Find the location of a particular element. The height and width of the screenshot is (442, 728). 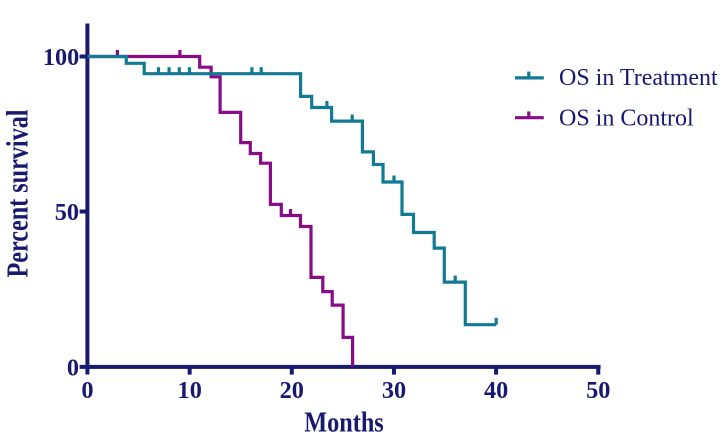

svg-text: 100 is located at coordinates (61, 57).